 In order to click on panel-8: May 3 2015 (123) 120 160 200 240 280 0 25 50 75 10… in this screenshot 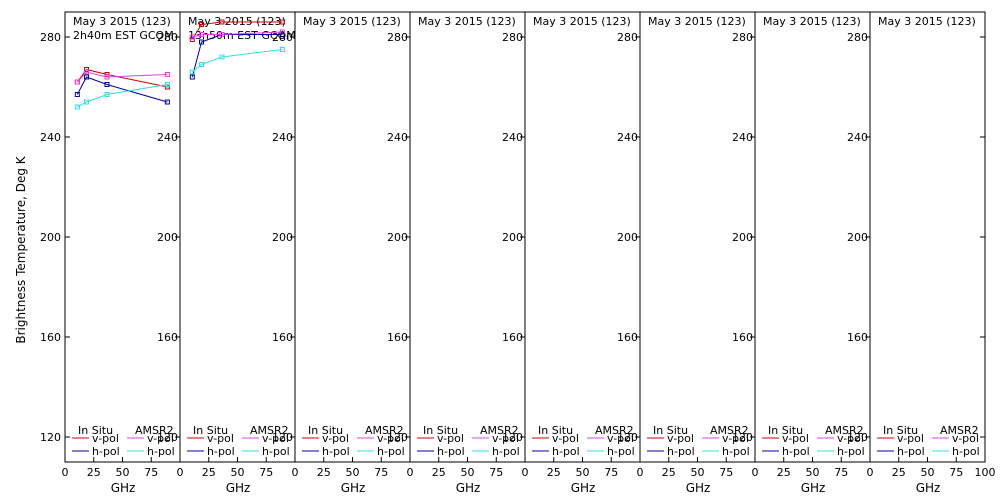, I will do `click(921, 253)`.